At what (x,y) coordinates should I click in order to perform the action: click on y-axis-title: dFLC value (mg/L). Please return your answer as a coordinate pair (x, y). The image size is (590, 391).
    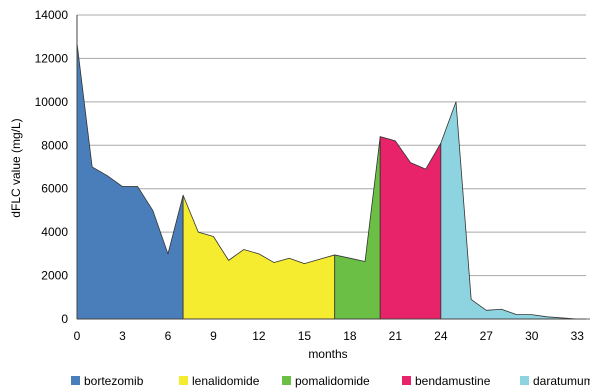
    Looking at the image, I should click on (16, 167).